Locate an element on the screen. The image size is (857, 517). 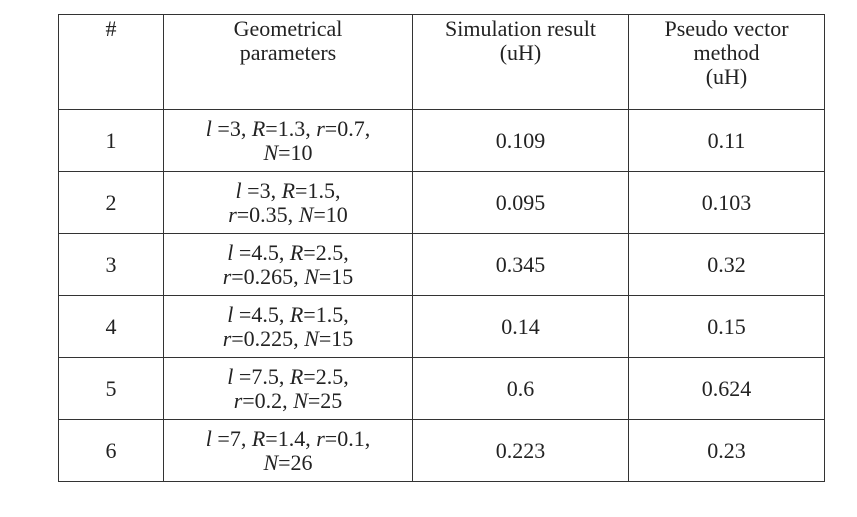
cell-text: 3 is located at coordinates (111, 264).